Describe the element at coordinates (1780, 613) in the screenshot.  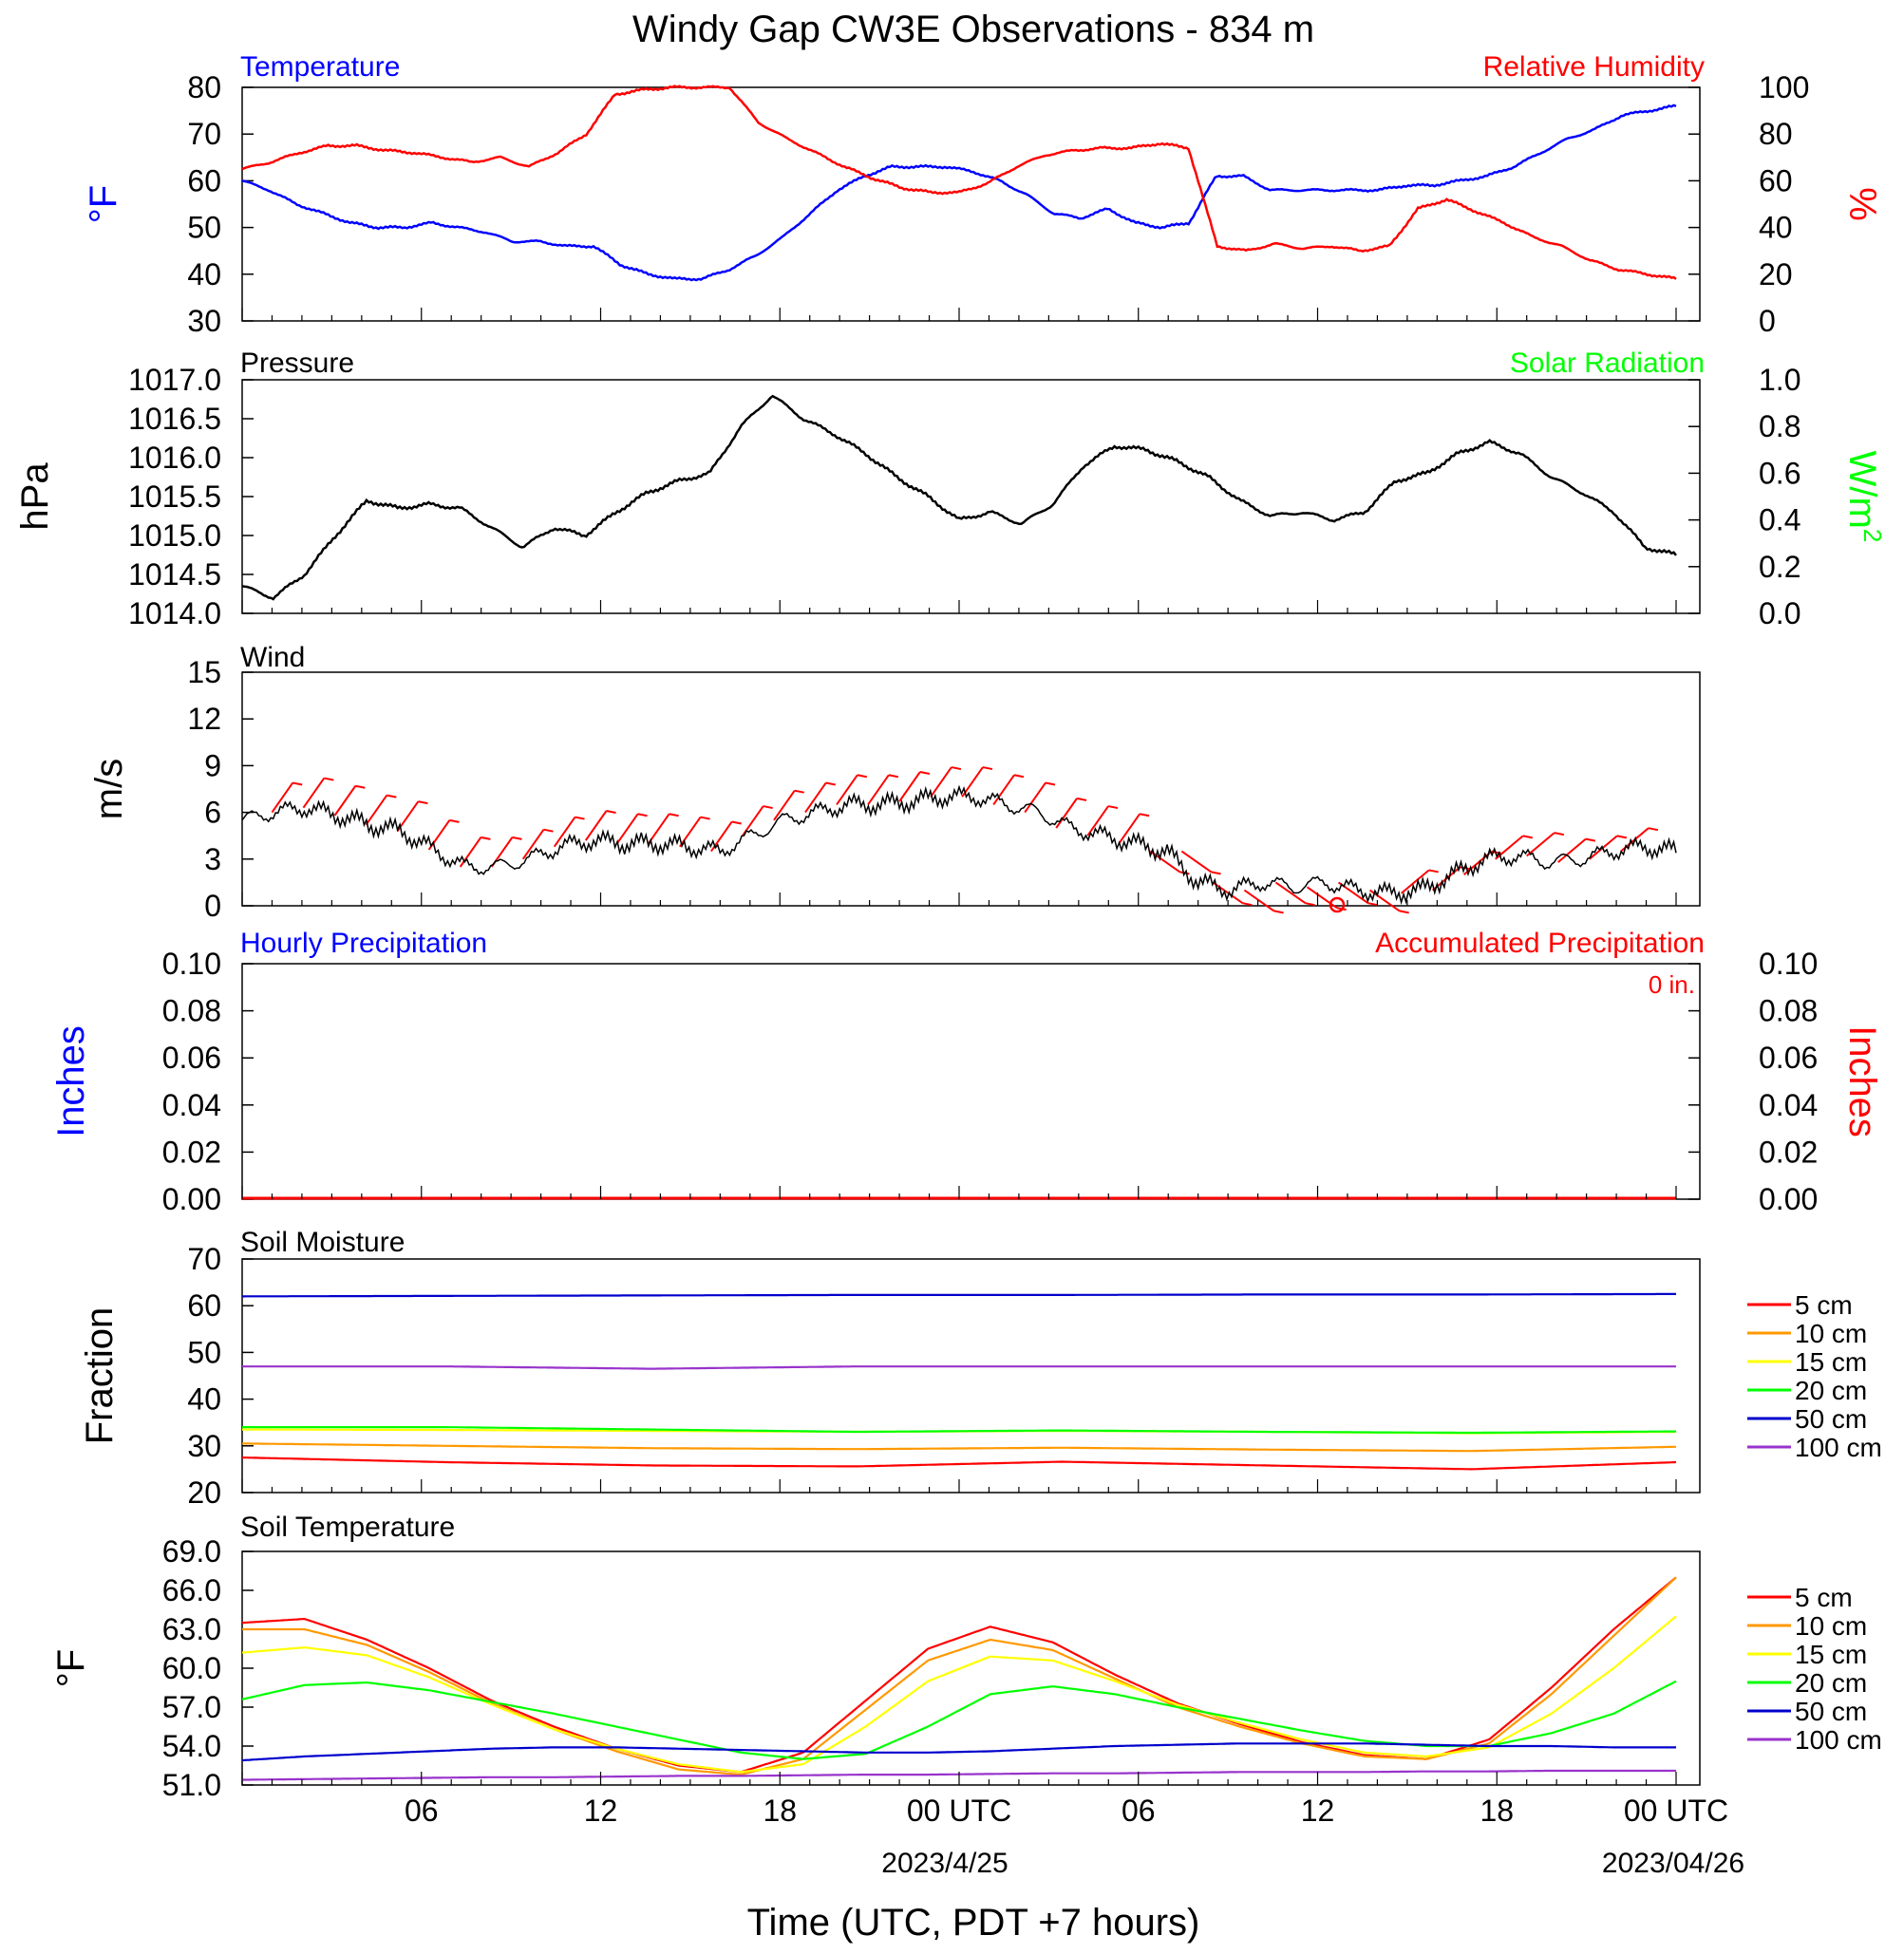
I see `tick-label: 0.0` at that location.